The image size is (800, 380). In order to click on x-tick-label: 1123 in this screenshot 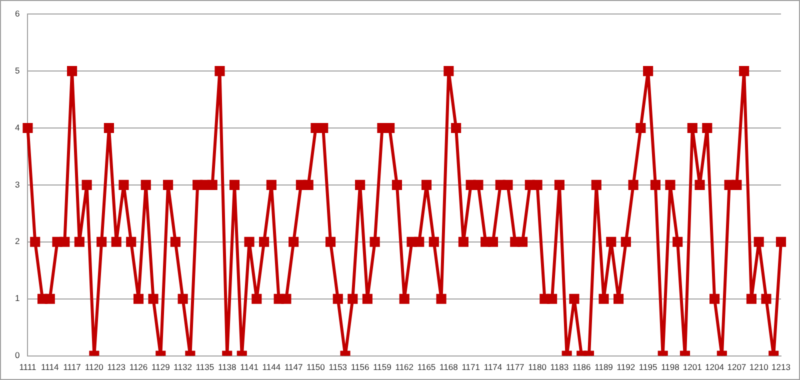, I will do `click(116, 367)`.